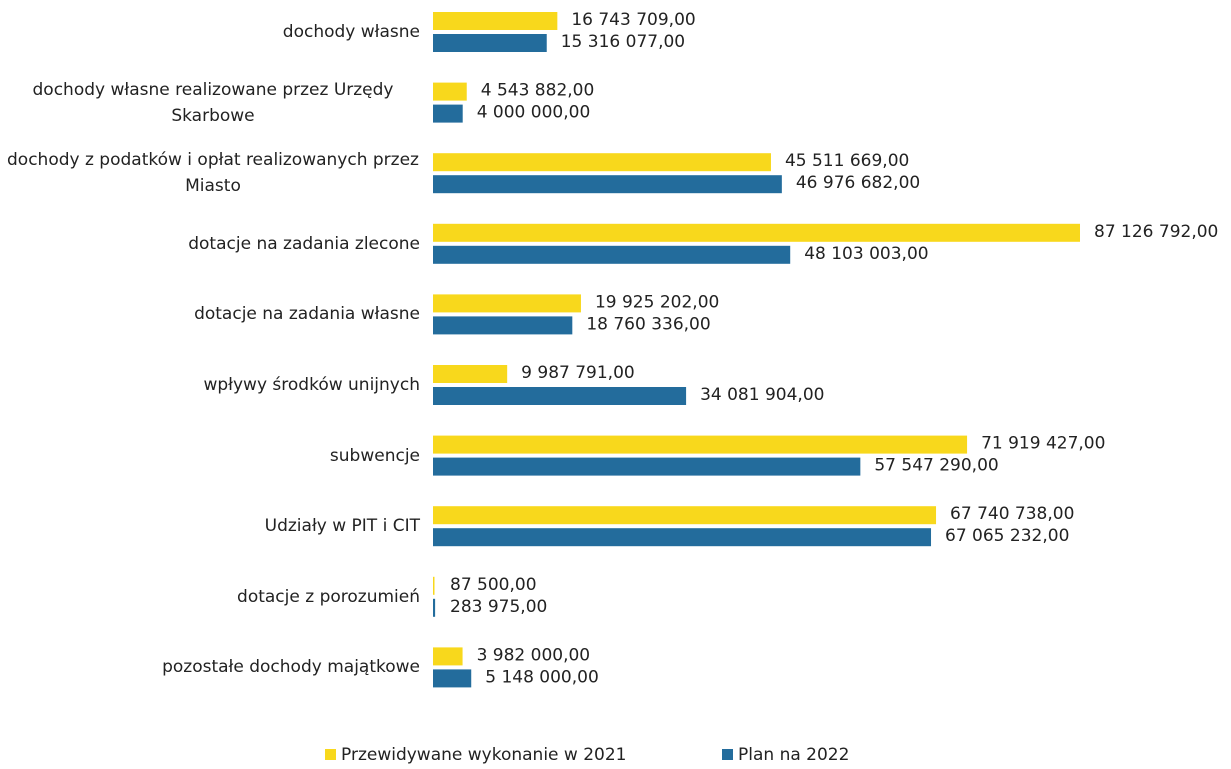 The width and height of the screenshot is (1231, 769). Describe the element at coordinates (936, 466) in the screenshot. I see `value-label: 57 547 290,00` at that location.